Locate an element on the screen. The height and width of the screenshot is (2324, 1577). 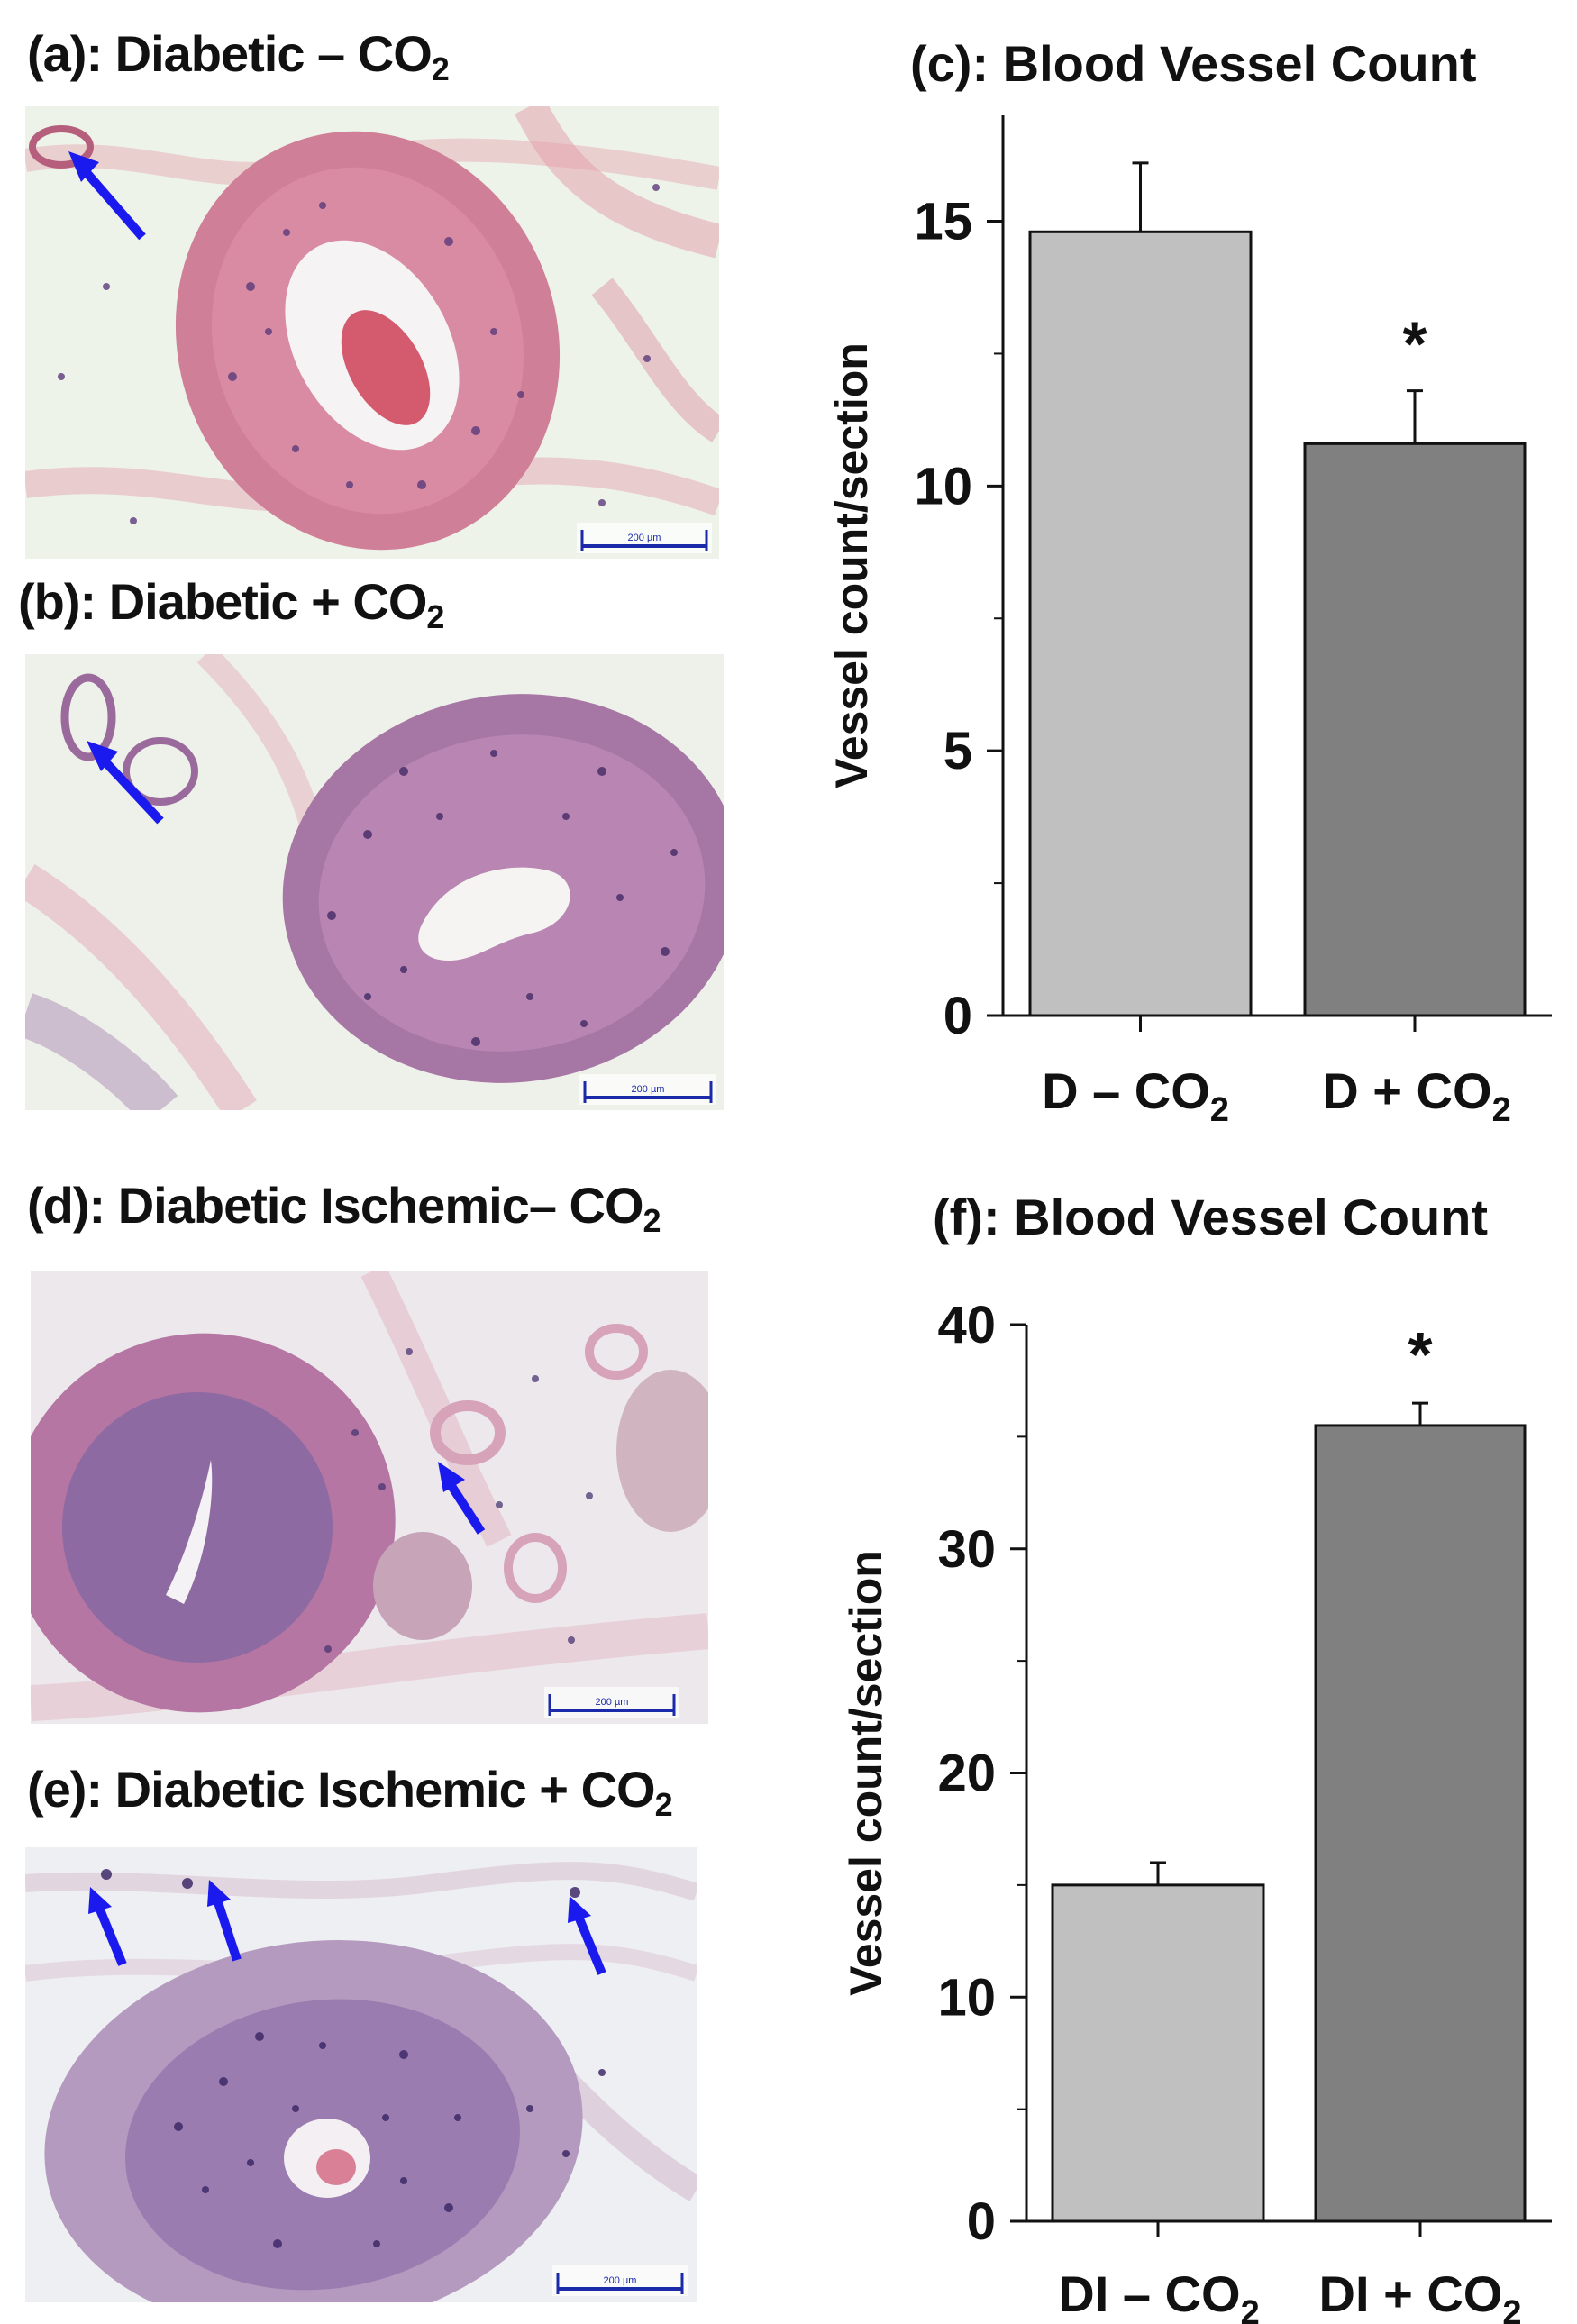
chart-f-ytick-label: 40 is located at coordinates (966, 1325).